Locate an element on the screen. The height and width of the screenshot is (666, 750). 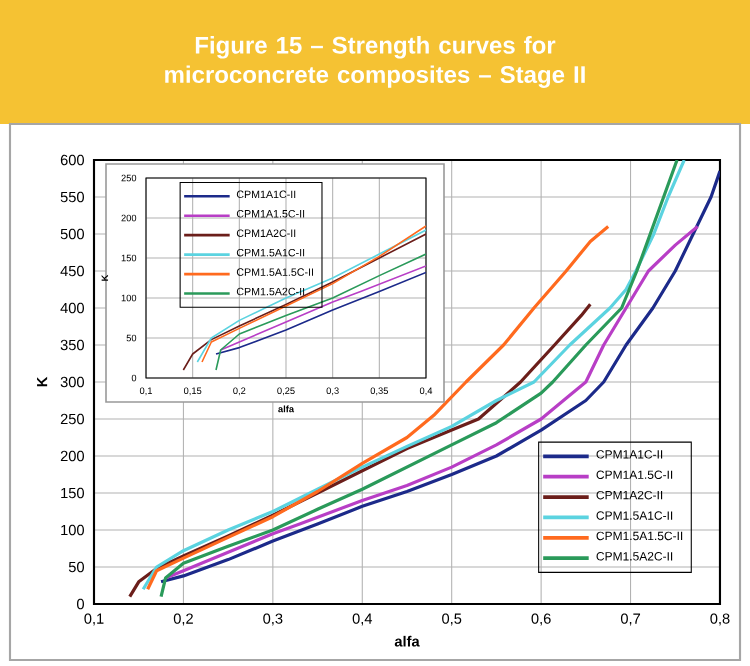
chart-title: Figure 15 – Strength curves for microconcrete composites – Stage II is located at coordinates (375, 62).